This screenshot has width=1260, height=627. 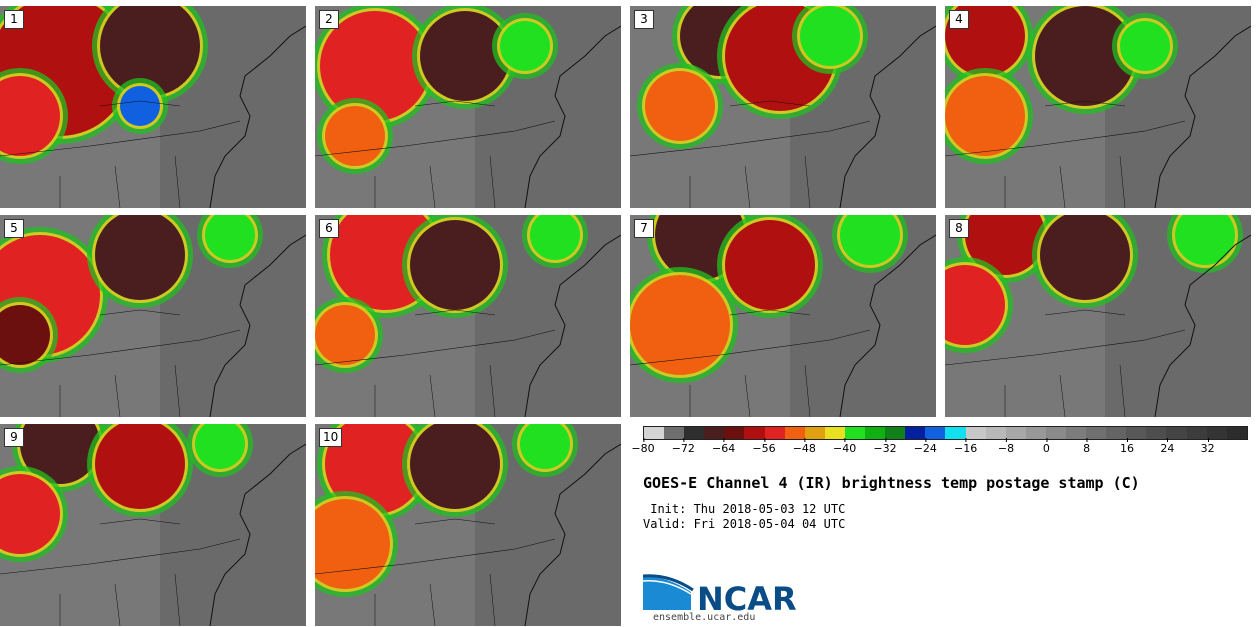 I want to click on colorbar-tick: 8, so click(x=1087, y=446).